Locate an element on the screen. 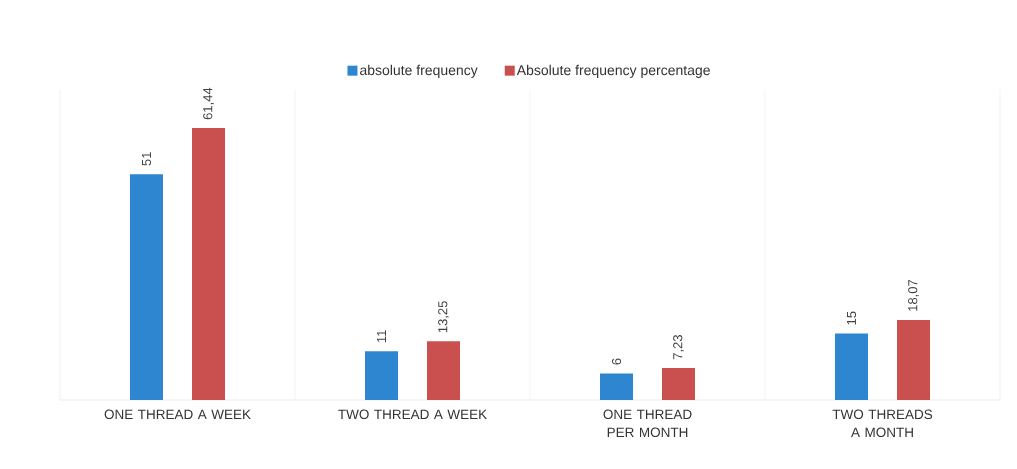 The height and width of the screenshot is (469, 1017). data-label: 13,25 is located at coordinates (443, 317).